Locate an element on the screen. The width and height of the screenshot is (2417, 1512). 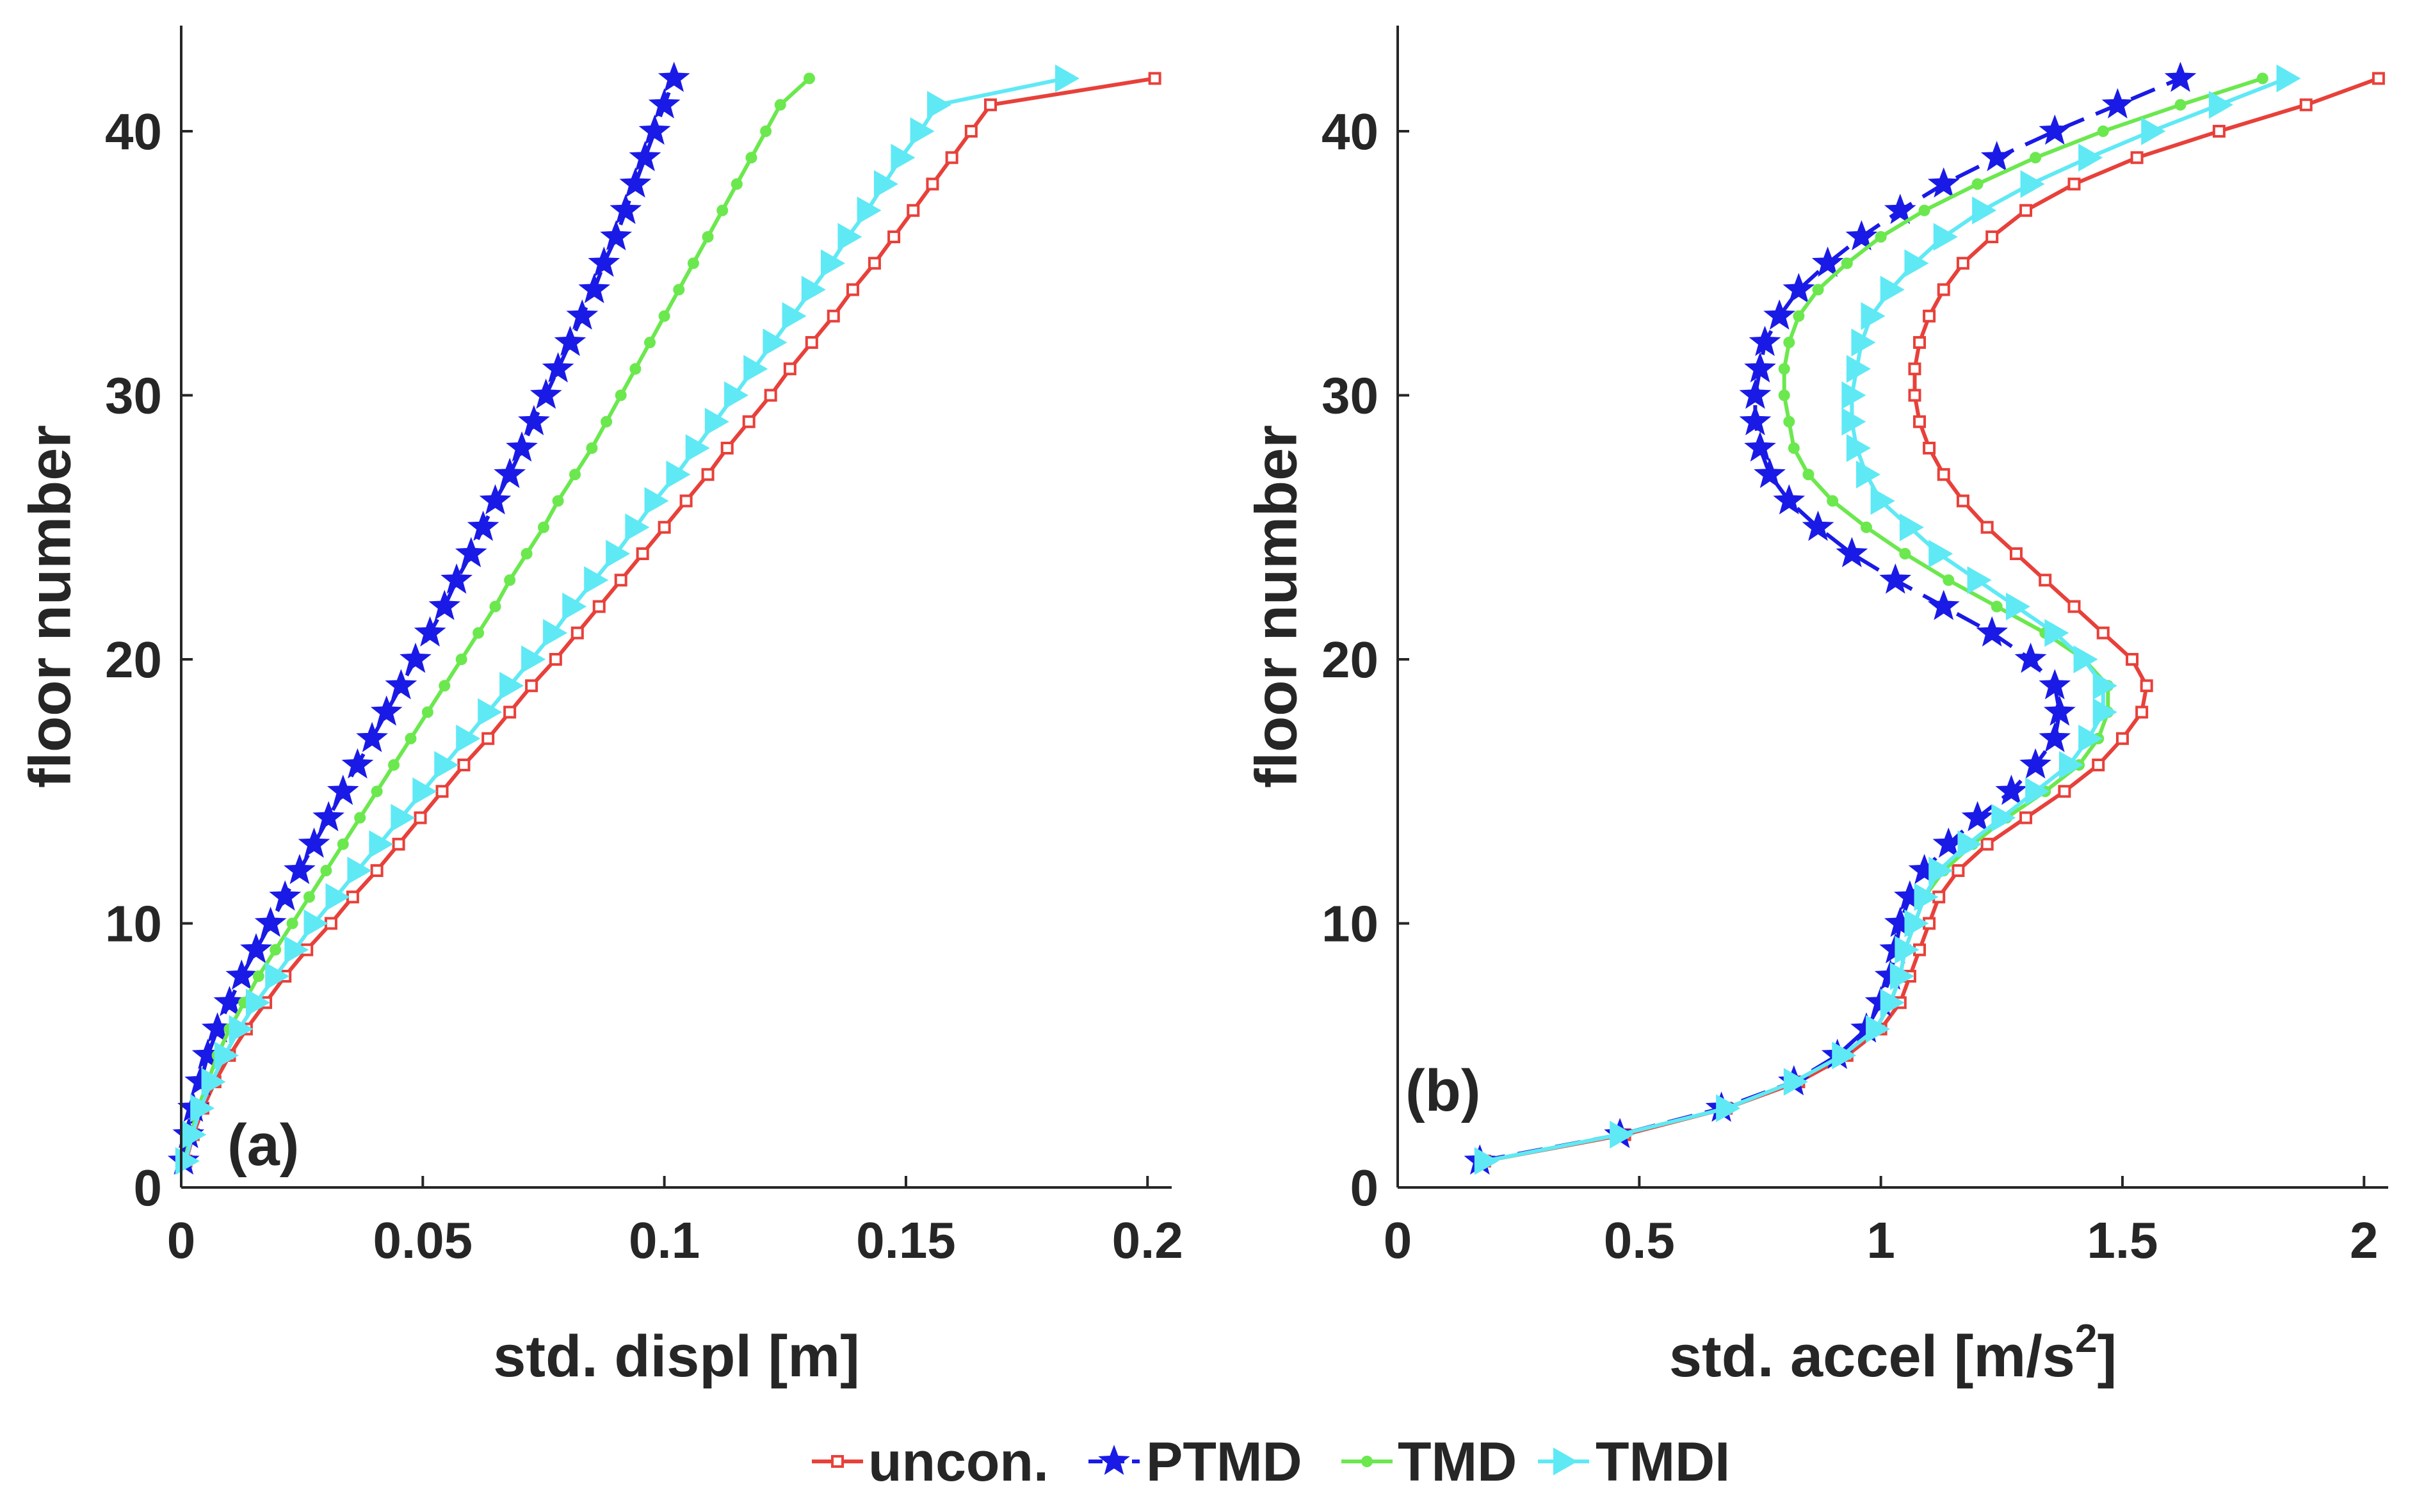
panel-a-x-axis-label: std. displ [m] is located at coordinates (676, 1356).